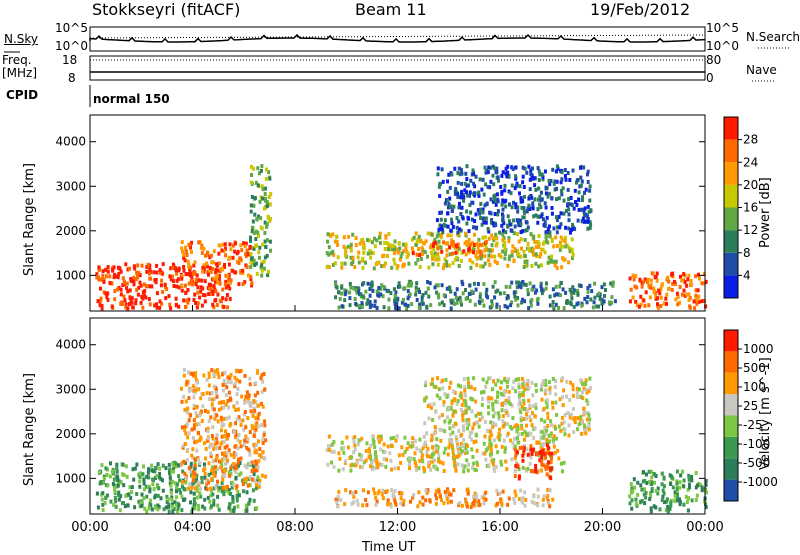  I want to click on velocity-xtick-label-4: 16:00, so click(499, 527).